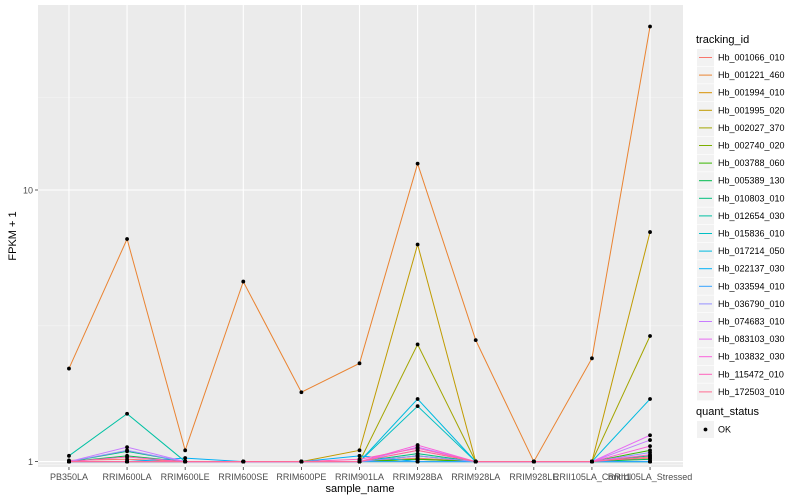 The image size is (800, 500). What do you see at coordinates (751, 269) in the screenshot?
I see `legend-label: Hb_022137_030` at bounding box center [751, 269].